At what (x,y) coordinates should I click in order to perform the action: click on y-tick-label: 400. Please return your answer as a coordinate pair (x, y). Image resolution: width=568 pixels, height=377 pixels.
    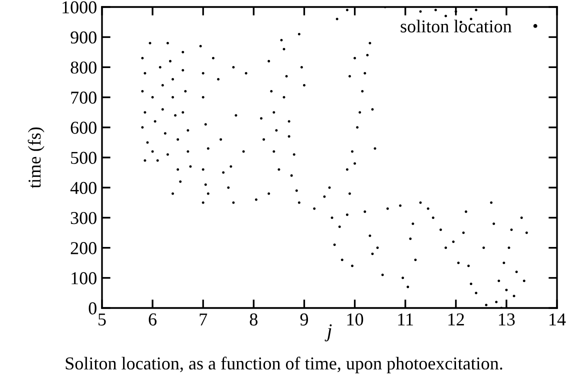
    Looking at the image, I should click on (83, 188).